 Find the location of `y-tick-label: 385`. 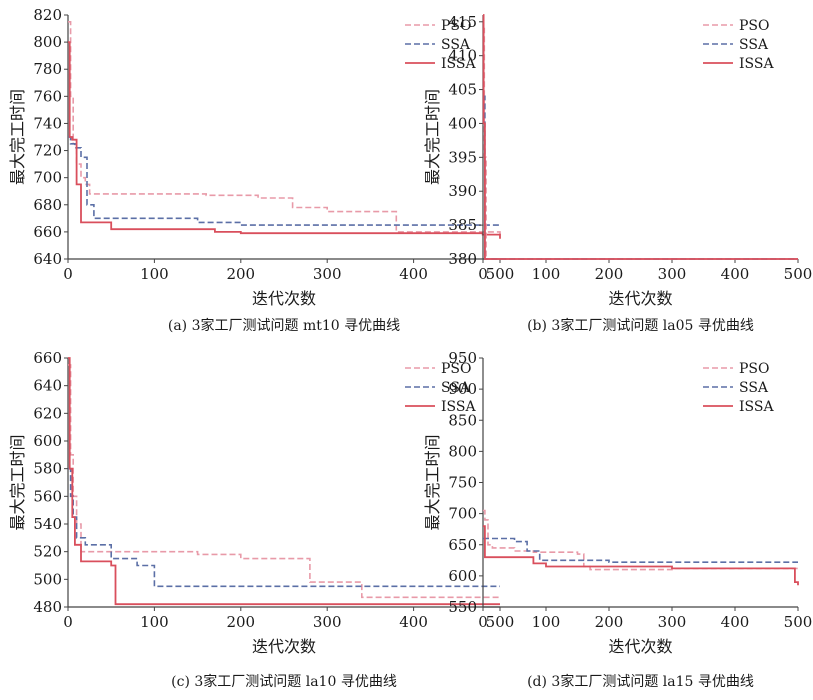

y-tick-label: 385 is located at coordinates (462, 225).